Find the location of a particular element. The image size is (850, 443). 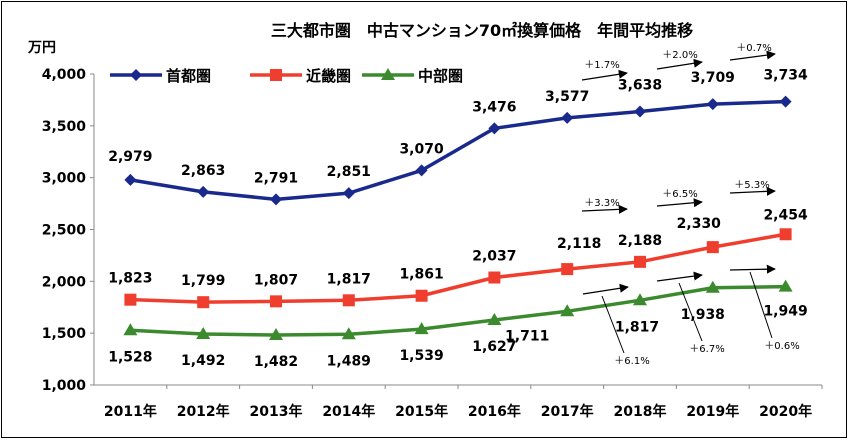

legend: 首都圏 近畿圏 中部圏 is located at coordinates (286, 76).